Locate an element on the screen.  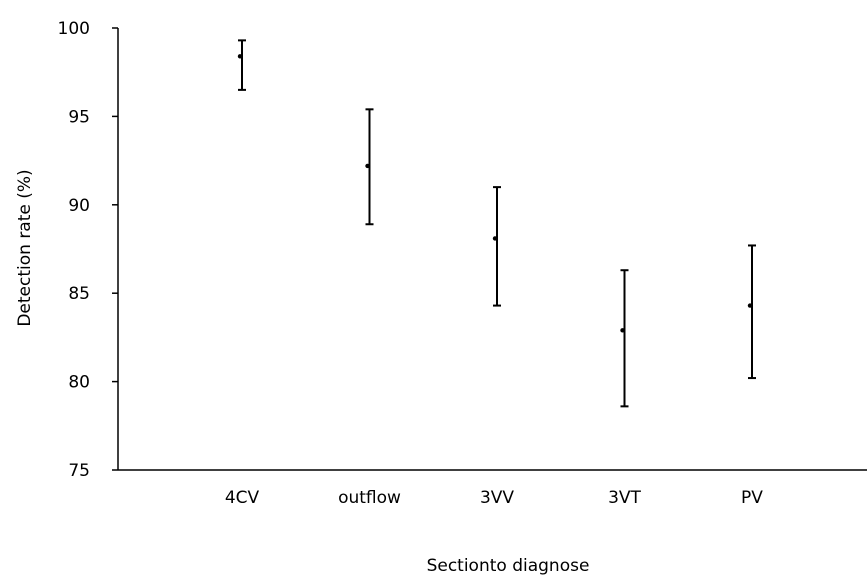
y-tick-label: 95 is located at coordinates (79, 117).